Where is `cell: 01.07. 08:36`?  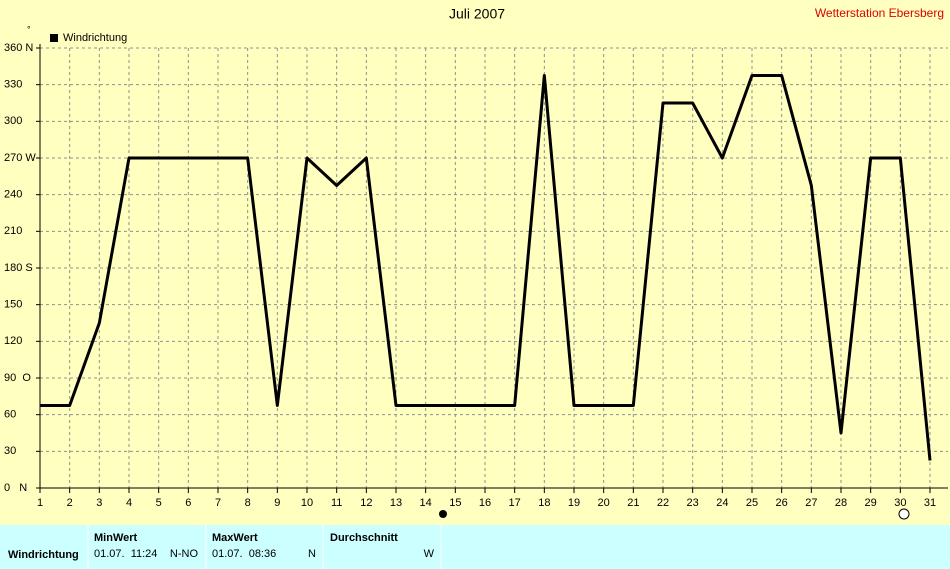
cell: 01.07. 08:36 is located at coordinates (244, 554).